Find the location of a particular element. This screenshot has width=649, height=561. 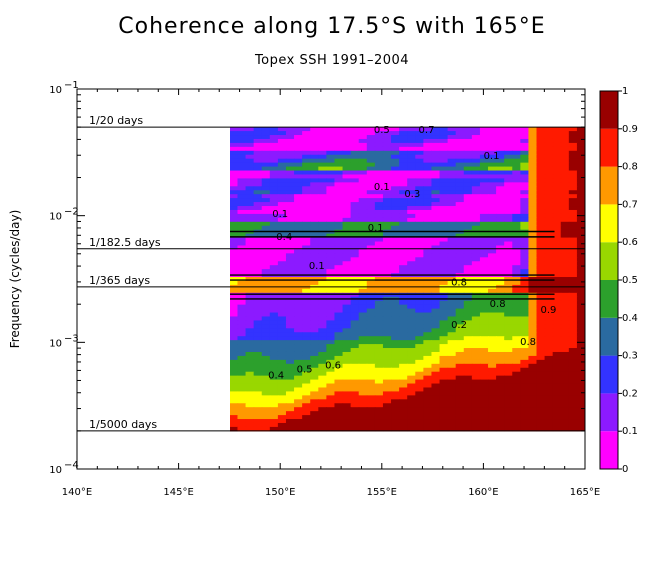

colorbar-tick-label: 1 is located at coordinates (625, 91).